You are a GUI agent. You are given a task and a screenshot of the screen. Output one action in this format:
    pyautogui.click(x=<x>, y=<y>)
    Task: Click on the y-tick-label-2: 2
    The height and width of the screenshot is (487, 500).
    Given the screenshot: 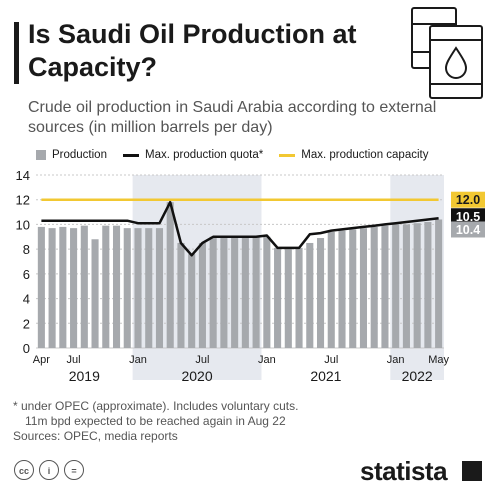 What is the action you would take?
    pyautogui.click(x=26, y=323)
    